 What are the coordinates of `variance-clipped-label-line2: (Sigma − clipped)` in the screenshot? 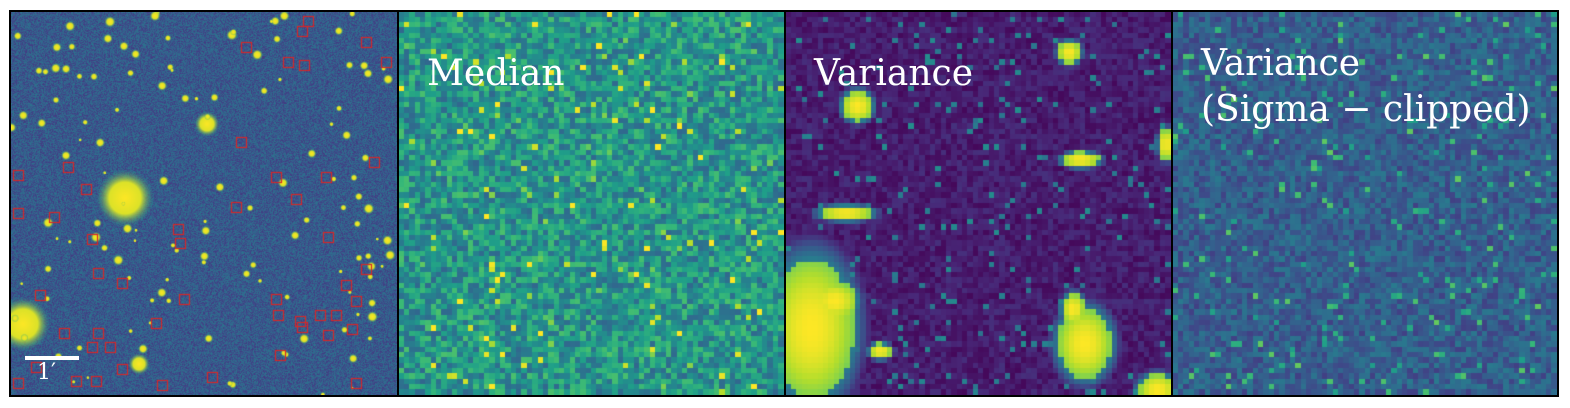 It's located at (1366, 109).